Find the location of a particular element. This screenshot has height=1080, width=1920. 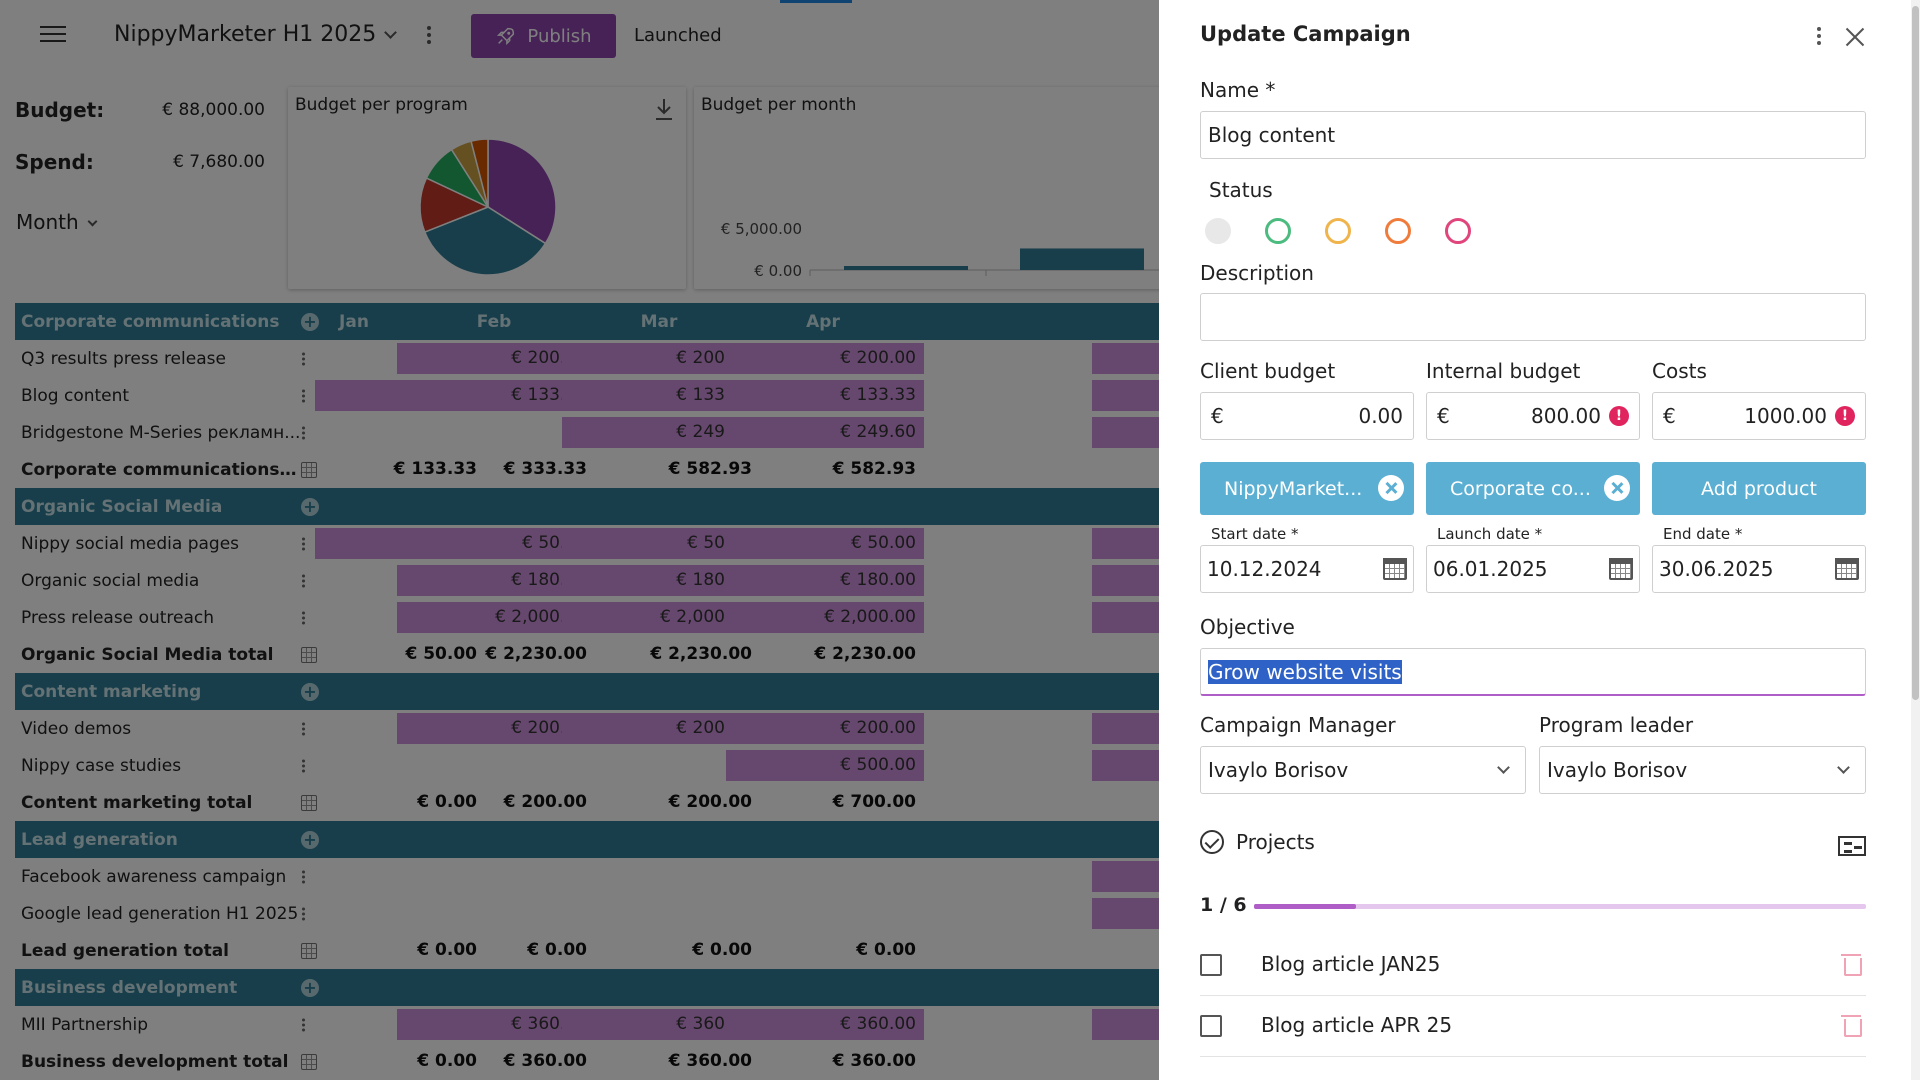

status-label: Status is located at coordinates (1241, 190).